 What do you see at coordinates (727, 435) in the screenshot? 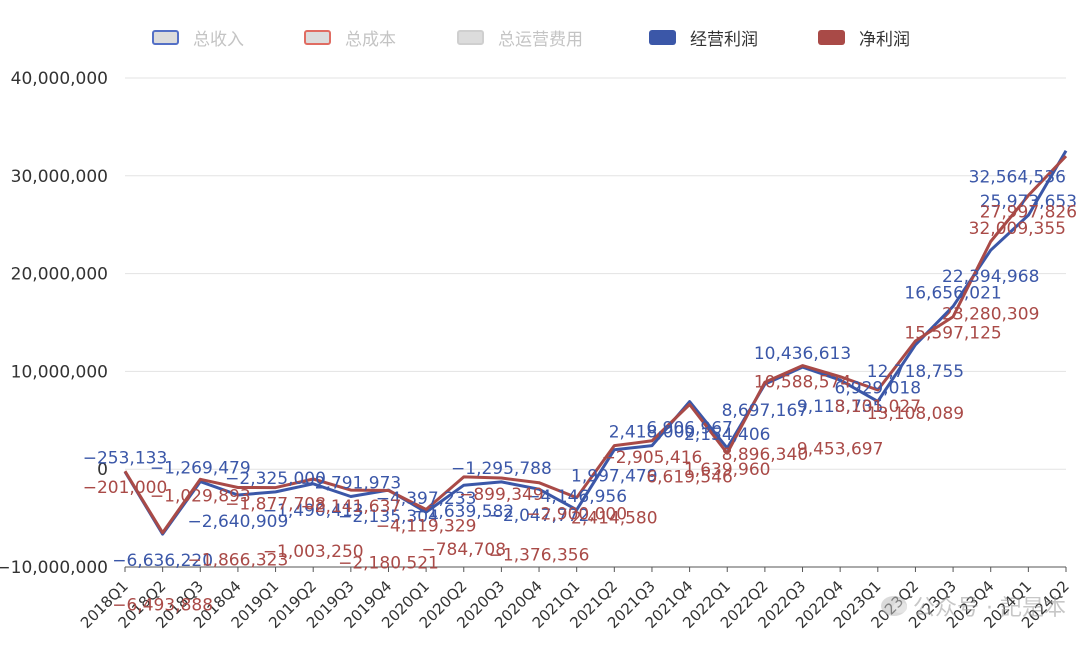
I see `data-label: 2,154,406` at bounding box center [727, 435].